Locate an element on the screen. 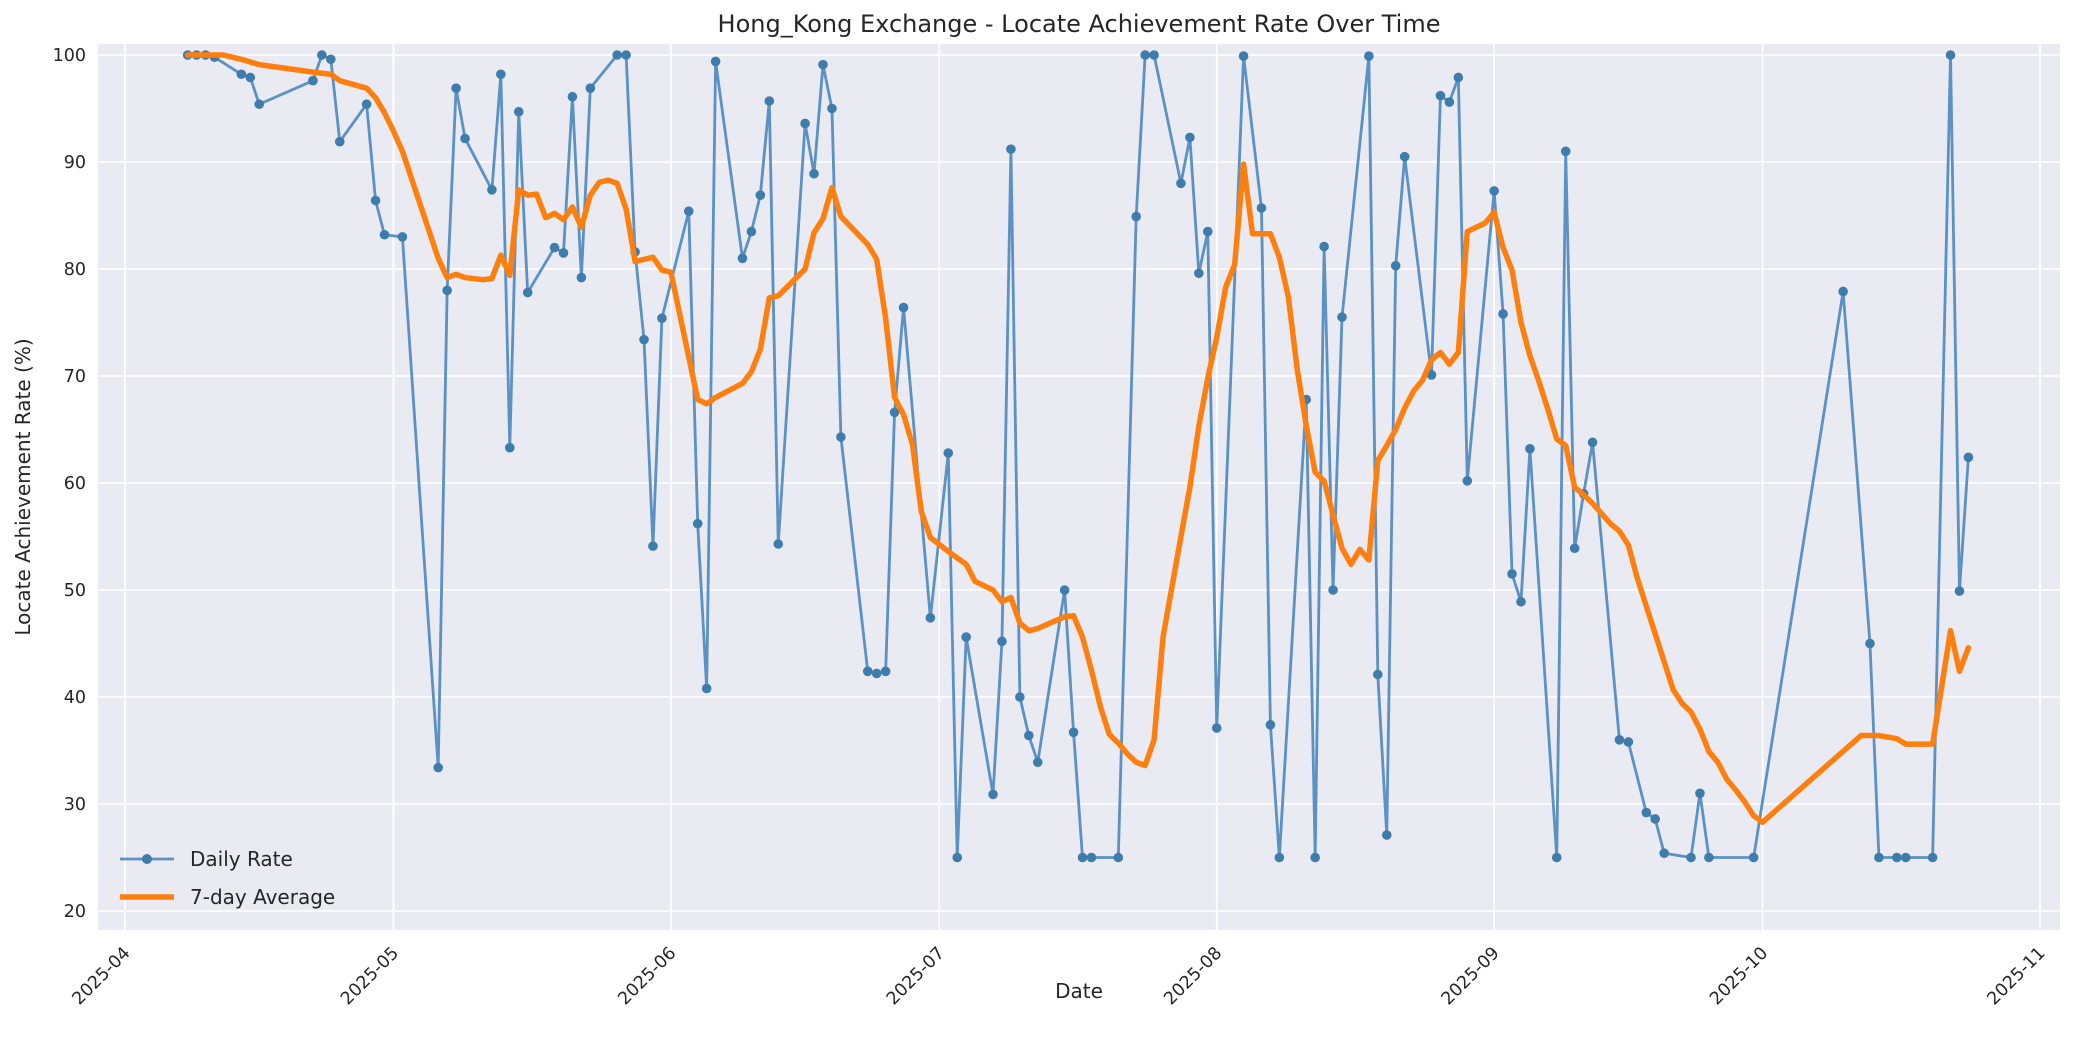  legend-item-daily-rate: Daily Rate is located at coordinates (206, 859).